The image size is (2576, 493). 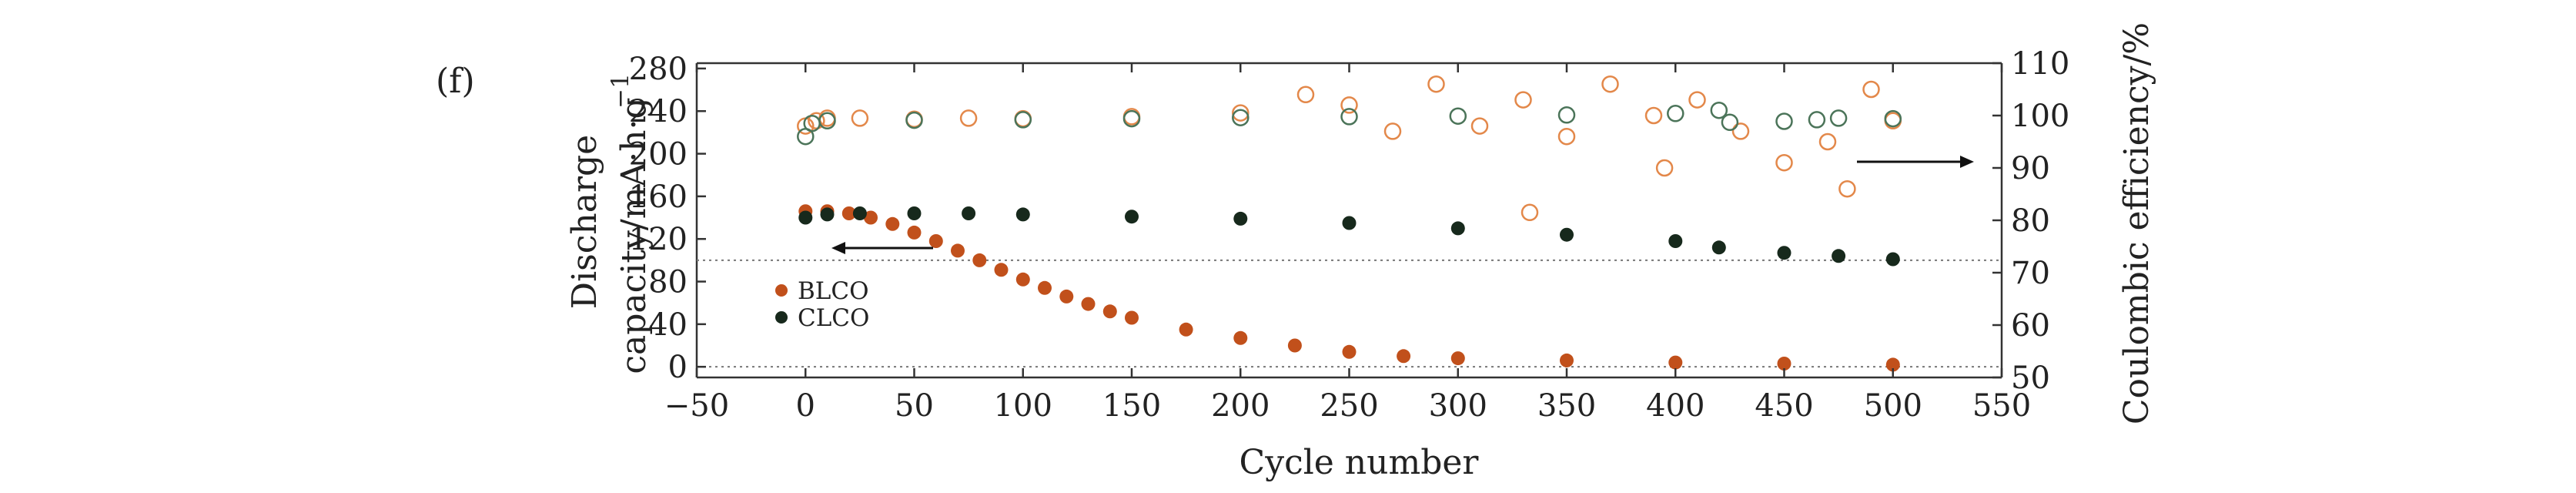 I want to click on y-tick-label: 80, so click(x=668, y=282).